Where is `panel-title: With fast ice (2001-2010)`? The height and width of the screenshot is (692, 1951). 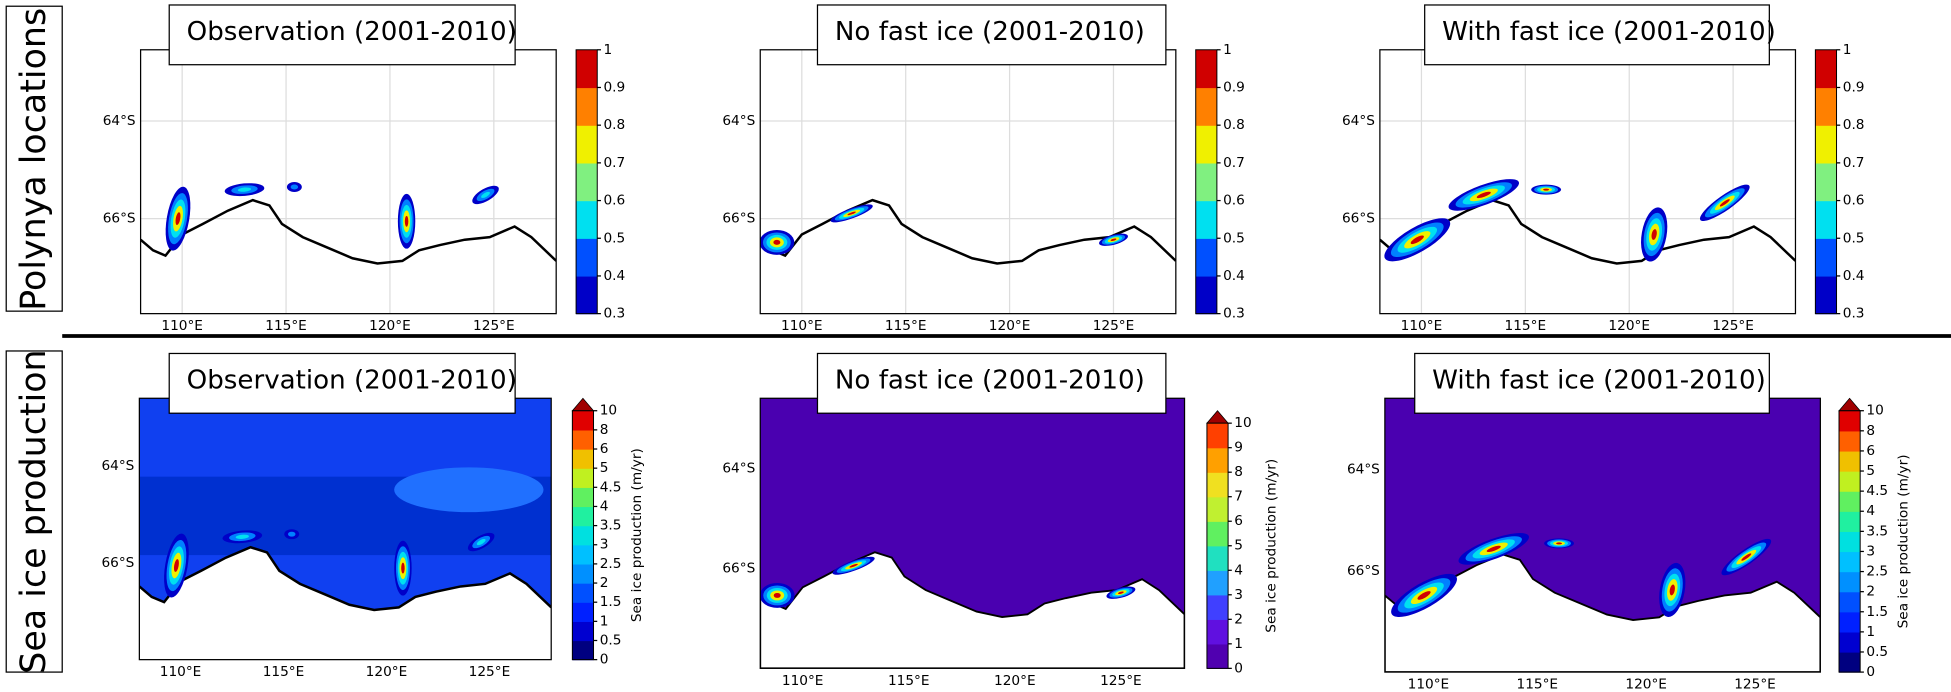 panel-title: With fast ice (2001-2010) is located at coordinates (1599, 380).